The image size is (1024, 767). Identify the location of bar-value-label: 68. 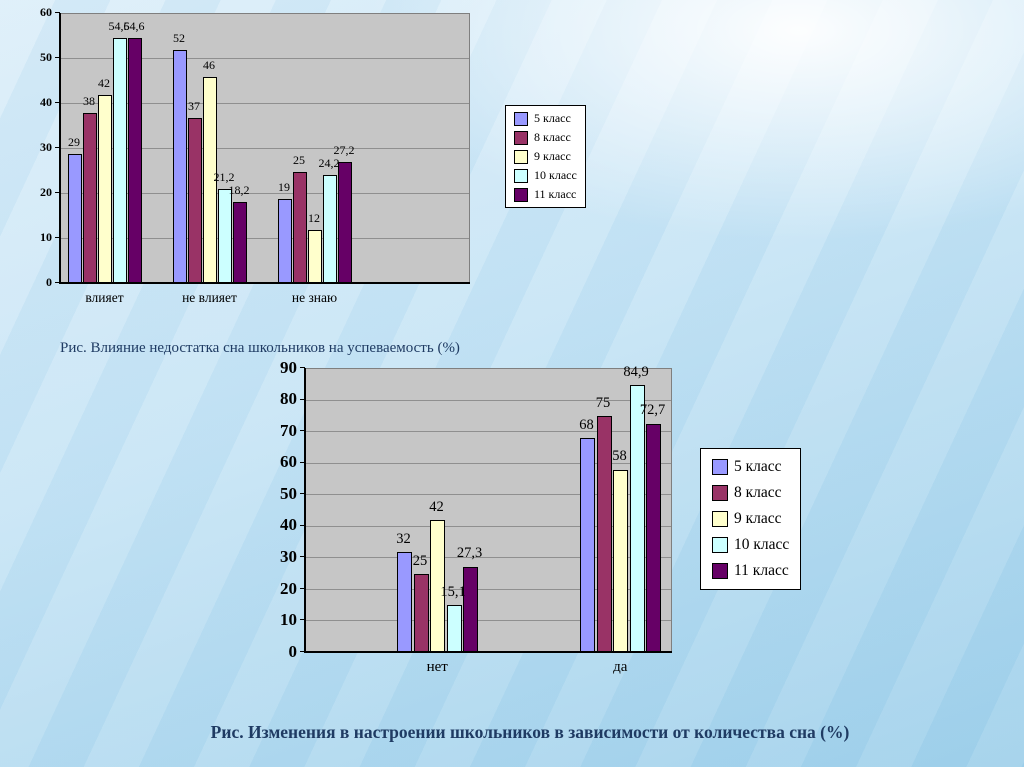
(586, 424).